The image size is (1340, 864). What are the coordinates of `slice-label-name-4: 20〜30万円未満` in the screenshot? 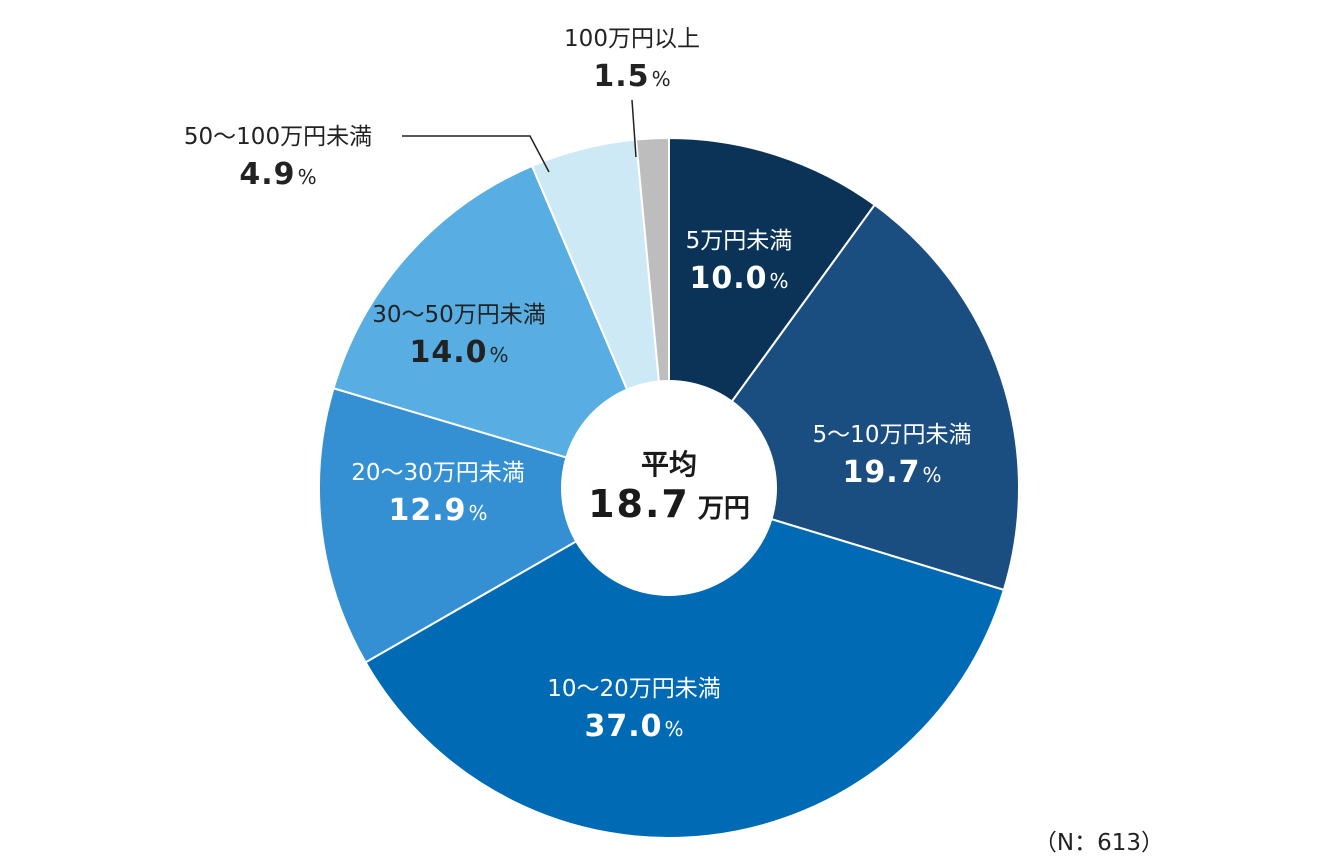 It's located at (438, 473).